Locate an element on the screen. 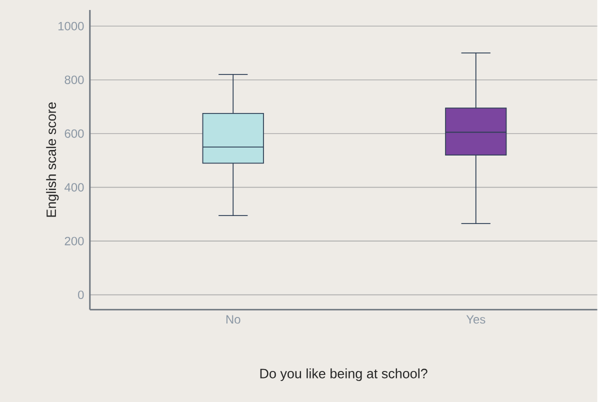 The height and width of the screenshot is (402, 598). y-tick-label: 400 is located at coordinates (74, 187).